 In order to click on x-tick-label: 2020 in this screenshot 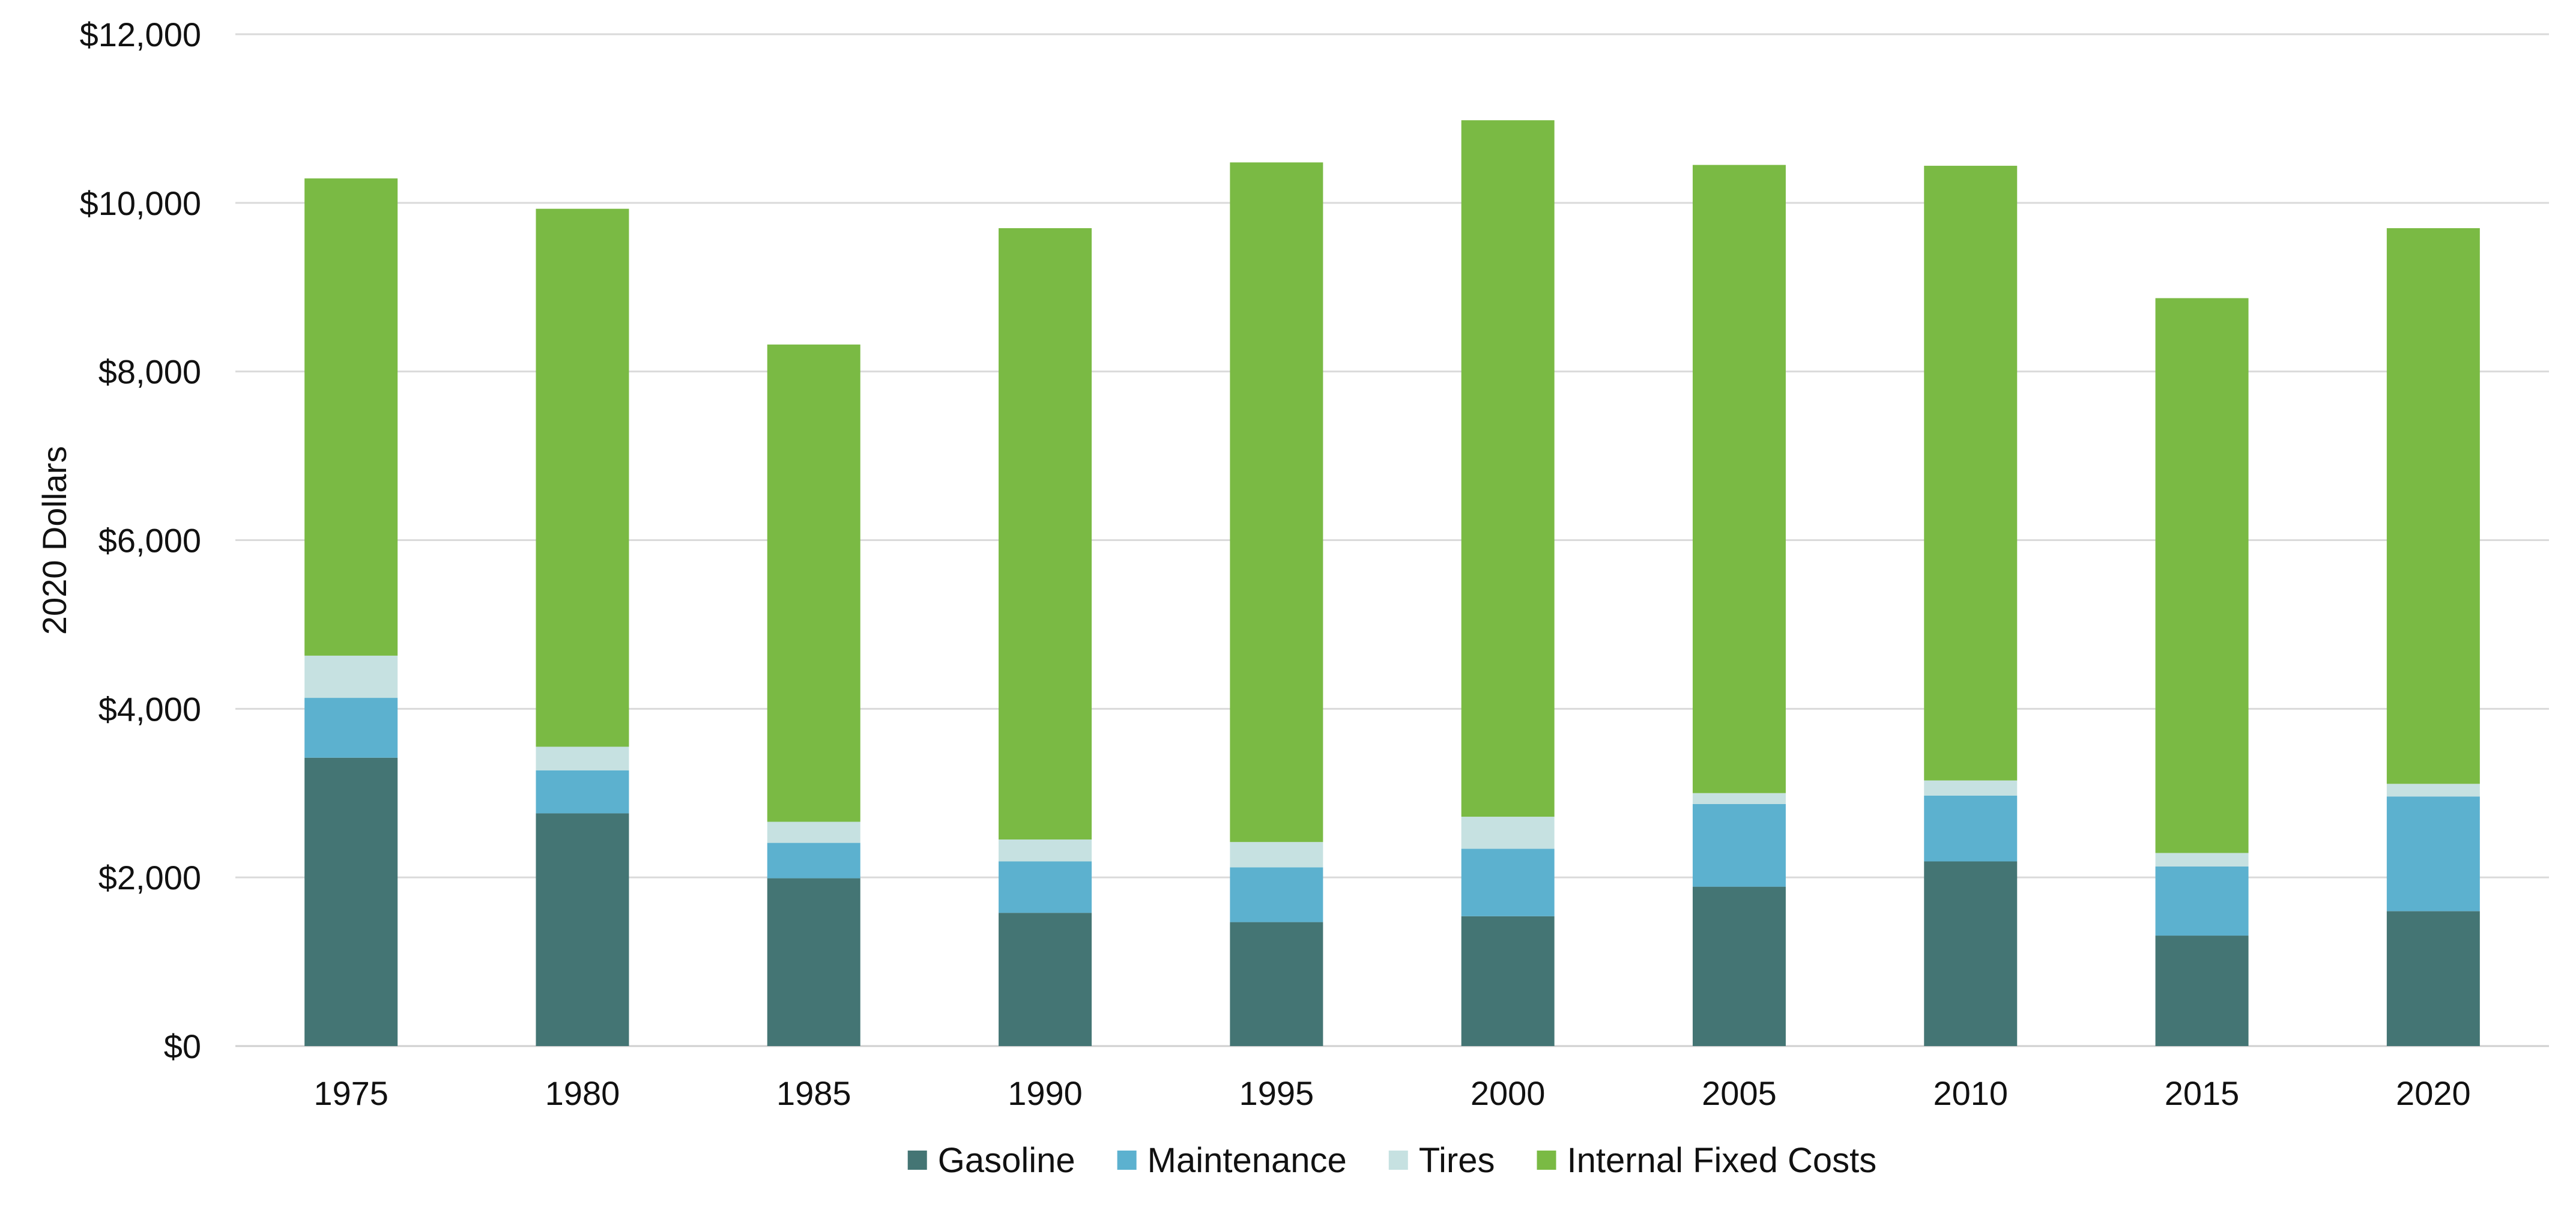, I will do `click(2433, 1093)`.